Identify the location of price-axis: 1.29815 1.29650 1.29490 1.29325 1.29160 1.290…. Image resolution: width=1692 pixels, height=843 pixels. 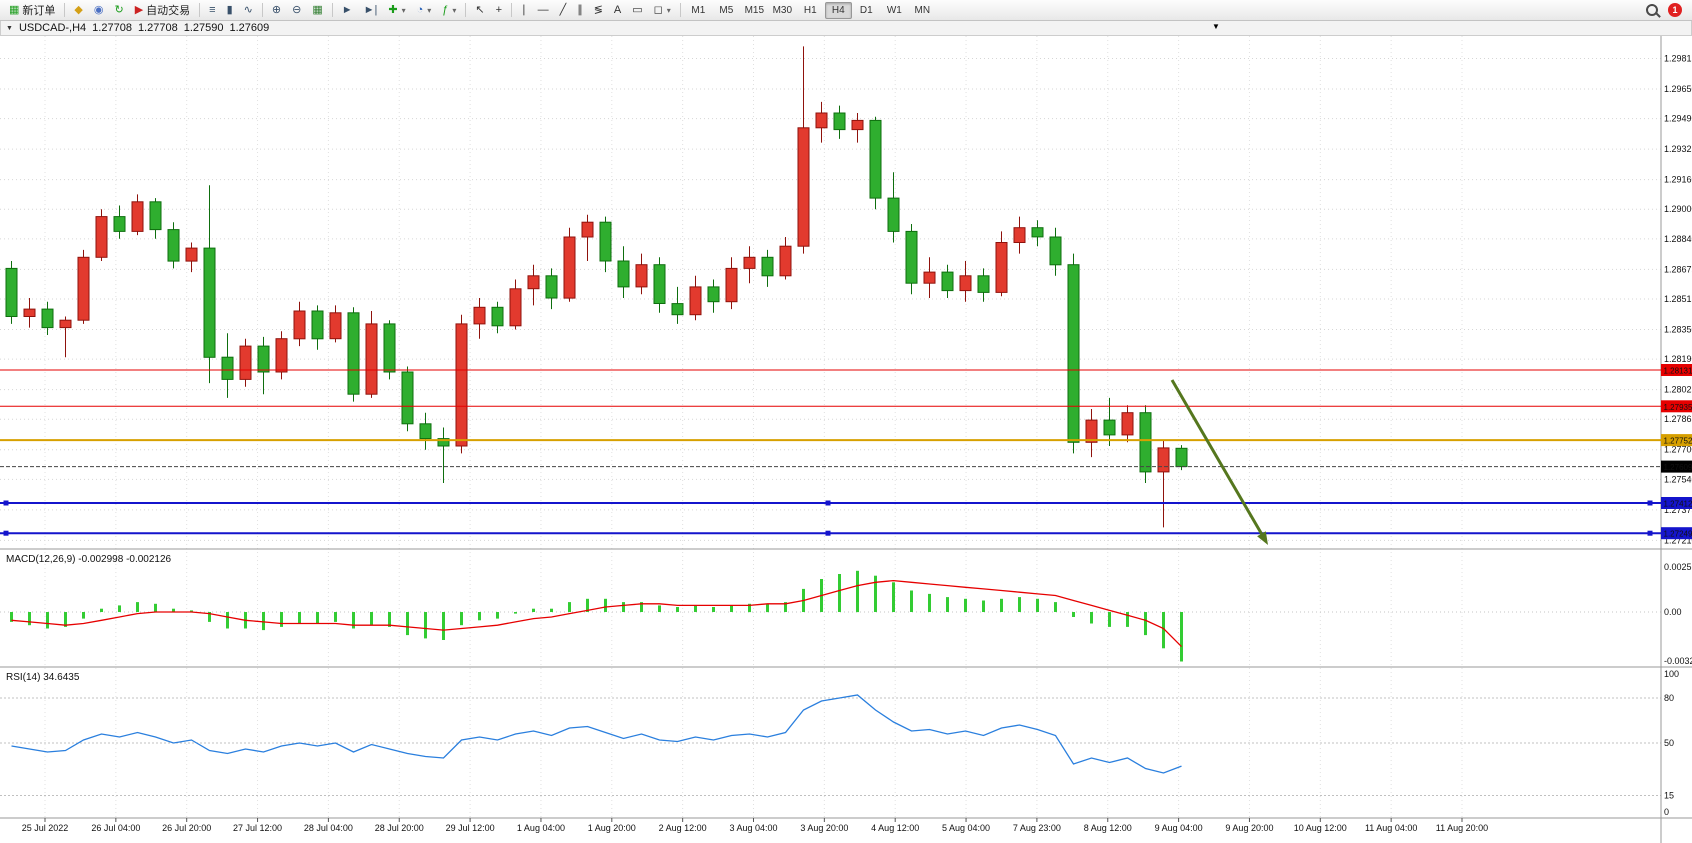
(1676, 300).